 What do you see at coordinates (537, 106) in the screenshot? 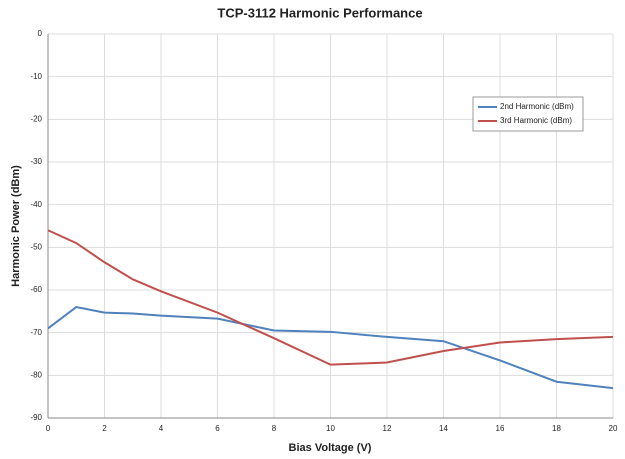
I see `legend-label: 2nd Harmonic (dBm)` at bounding box center [537, 106].